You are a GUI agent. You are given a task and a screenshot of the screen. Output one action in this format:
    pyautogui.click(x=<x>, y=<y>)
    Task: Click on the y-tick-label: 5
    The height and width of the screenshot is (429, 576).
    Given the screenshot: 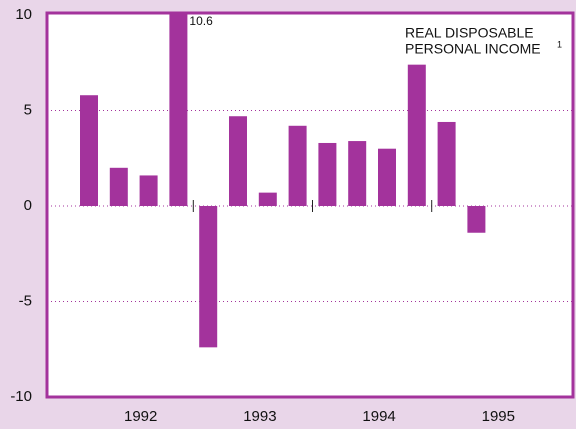 What is the action you would take?
    pyautogui.click(x=28, y=109)
    